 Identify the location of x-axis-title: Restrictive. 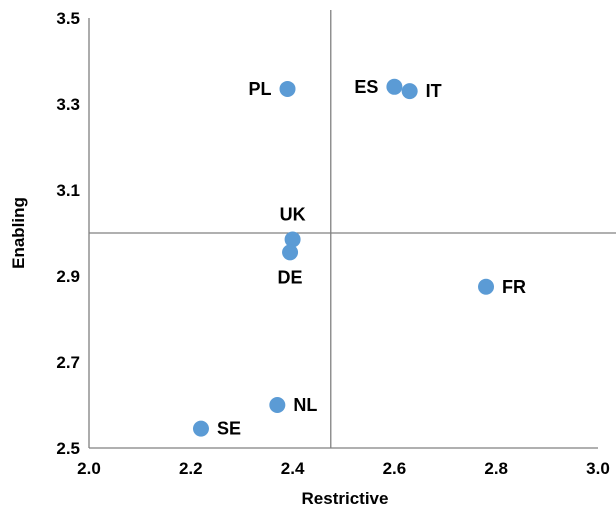
(345, 498).